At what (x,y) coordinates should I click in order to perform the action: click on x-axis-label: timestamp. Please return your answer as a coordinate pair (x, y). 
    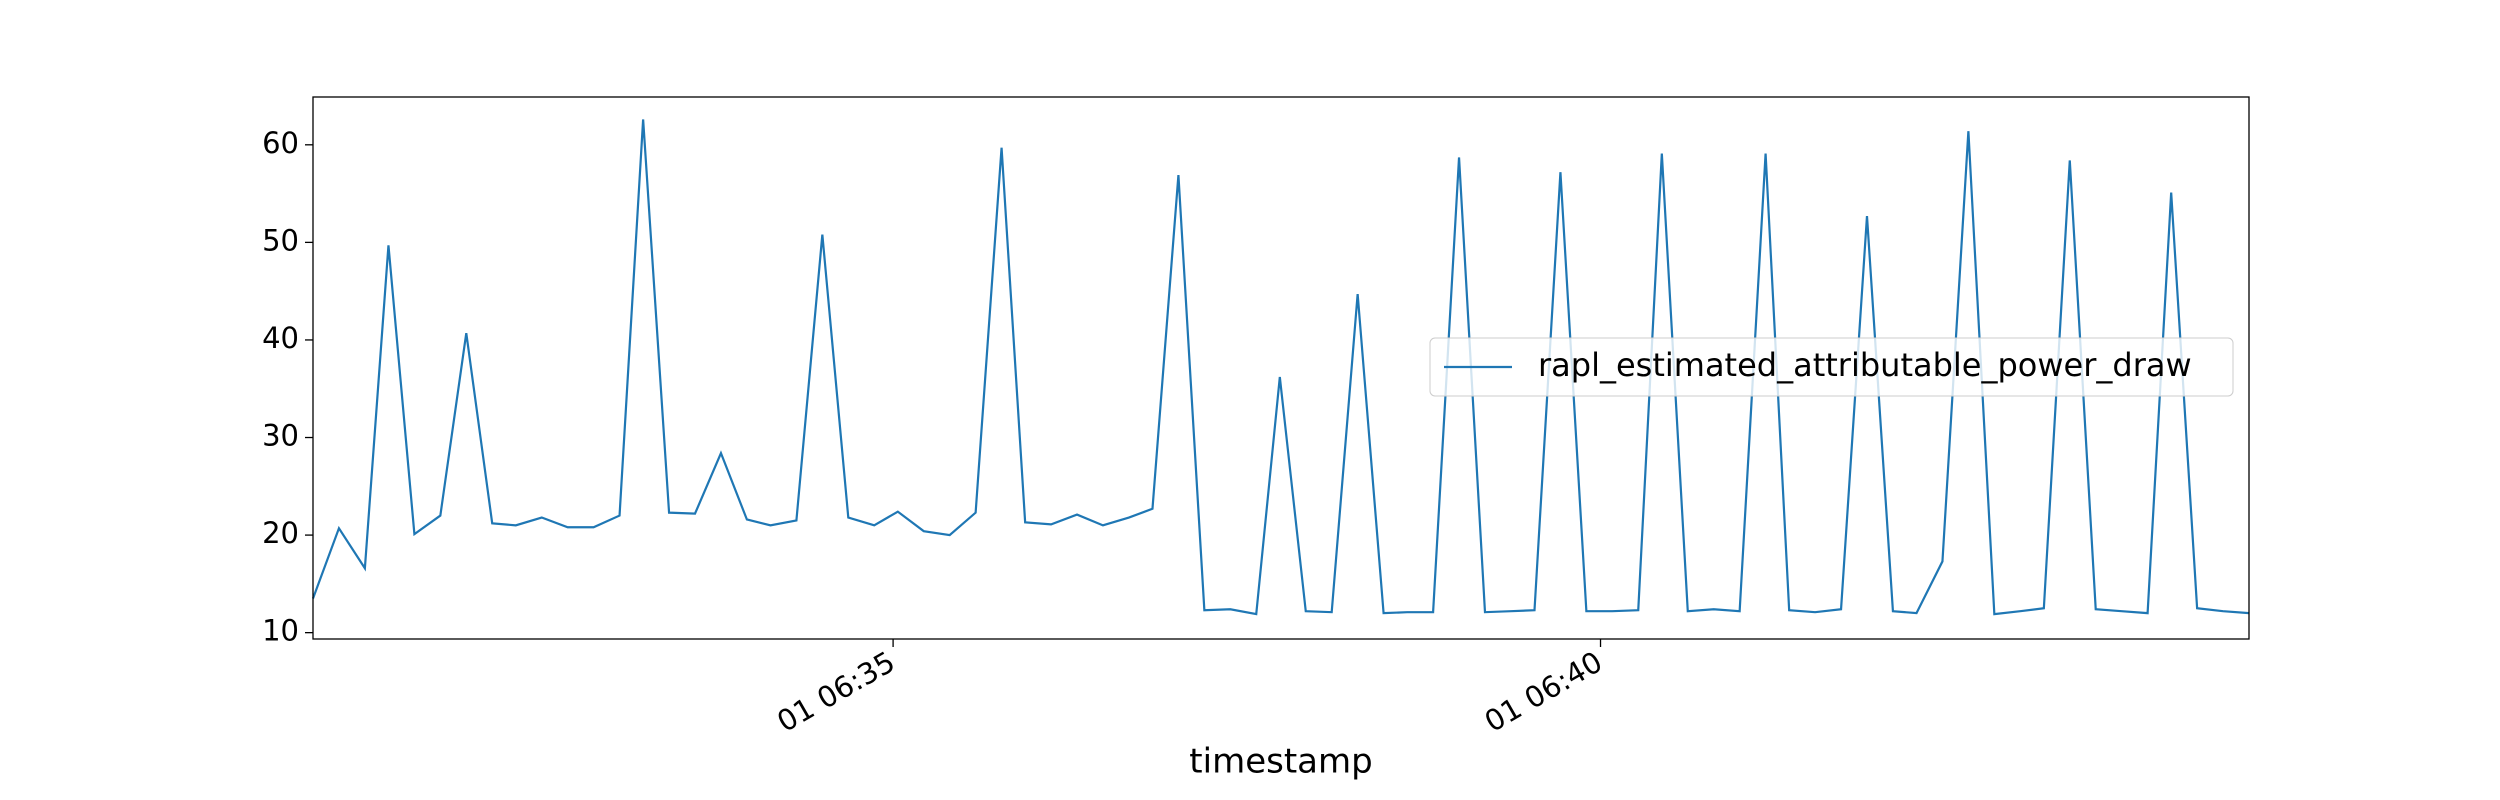
    Looking at the image, I should click on (1280, 762).